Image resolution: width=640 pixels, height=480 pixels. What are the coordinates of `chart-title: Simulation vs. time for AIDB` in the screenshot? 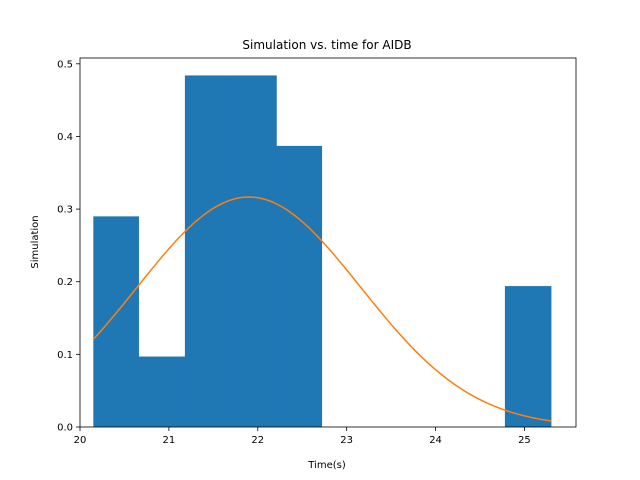 It's located at (326, 45).